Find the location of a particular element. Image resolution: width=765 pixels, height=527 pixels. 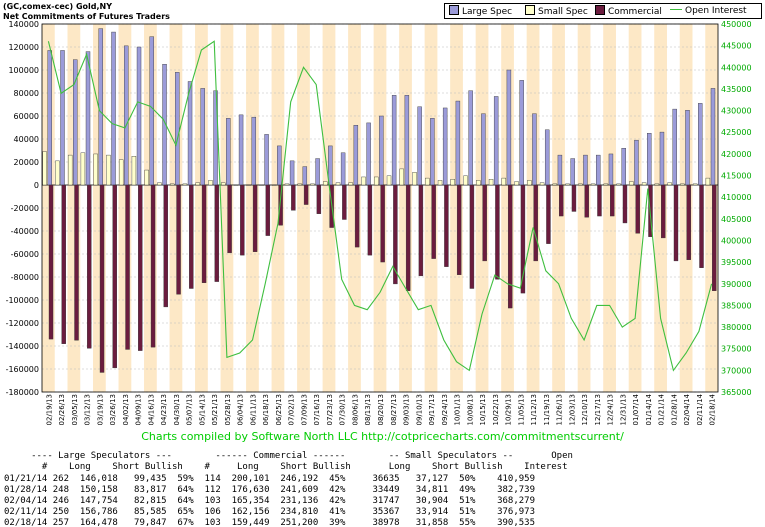

x-tick-label: 04/16/13 is located at coordinates (151, 409).